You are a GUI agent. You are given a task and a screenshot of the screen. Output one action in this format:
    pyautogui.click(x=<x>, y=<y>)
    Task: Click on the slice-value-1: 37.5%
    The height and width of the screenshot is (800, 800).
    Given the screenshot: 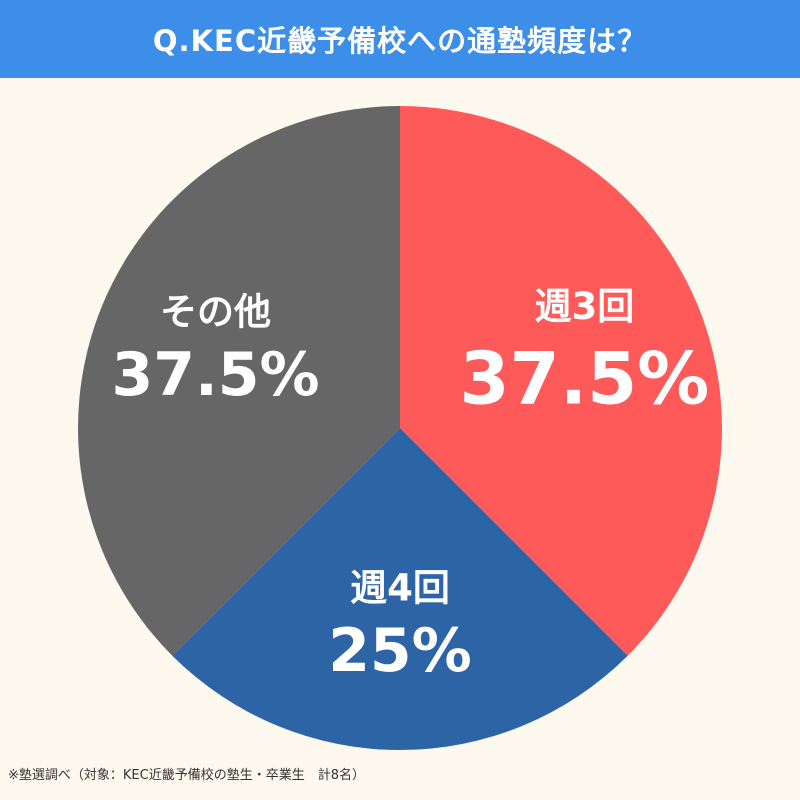 What is the action you would take?
    pyautogui.click(x=585, y=378)
    